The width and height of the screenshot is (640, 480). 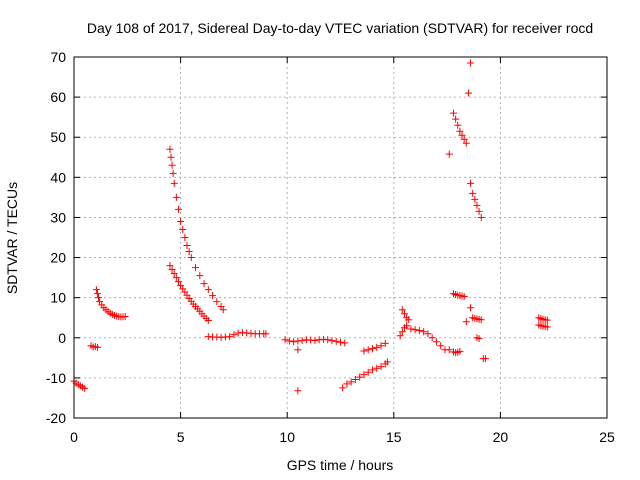 What do you see at coordinates (394, 437) in the screenshot?
I see `x-tick-label: 15` at bounding box center [394, 437].